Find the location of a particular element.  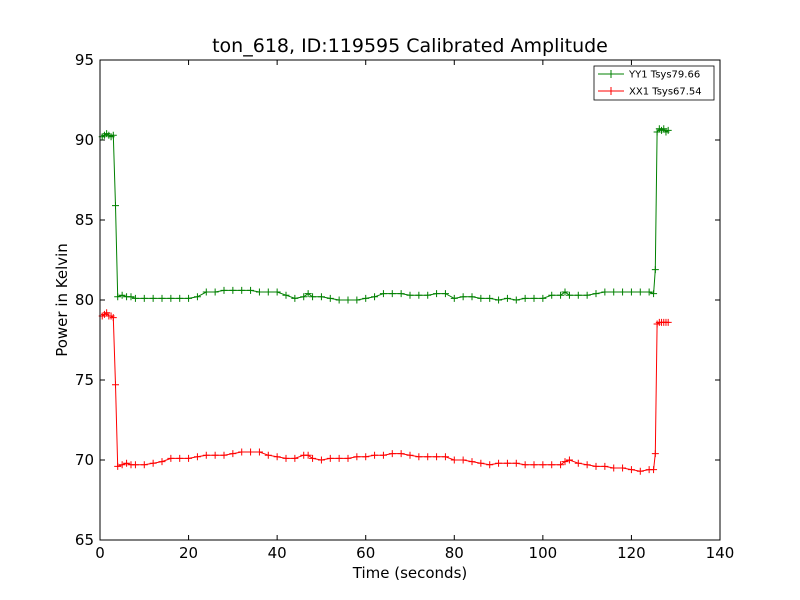

x-tick-label: 20 is located at coordinates (188, 553).